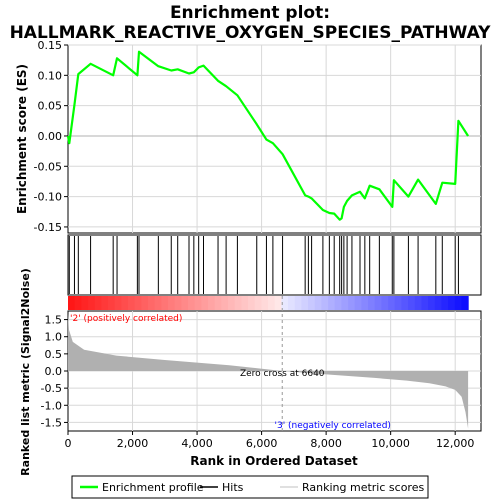 Image resolution: width=500 pixels, height=500 pixels. I want to click on x-tick-label: 6,000, so click(262, 443).